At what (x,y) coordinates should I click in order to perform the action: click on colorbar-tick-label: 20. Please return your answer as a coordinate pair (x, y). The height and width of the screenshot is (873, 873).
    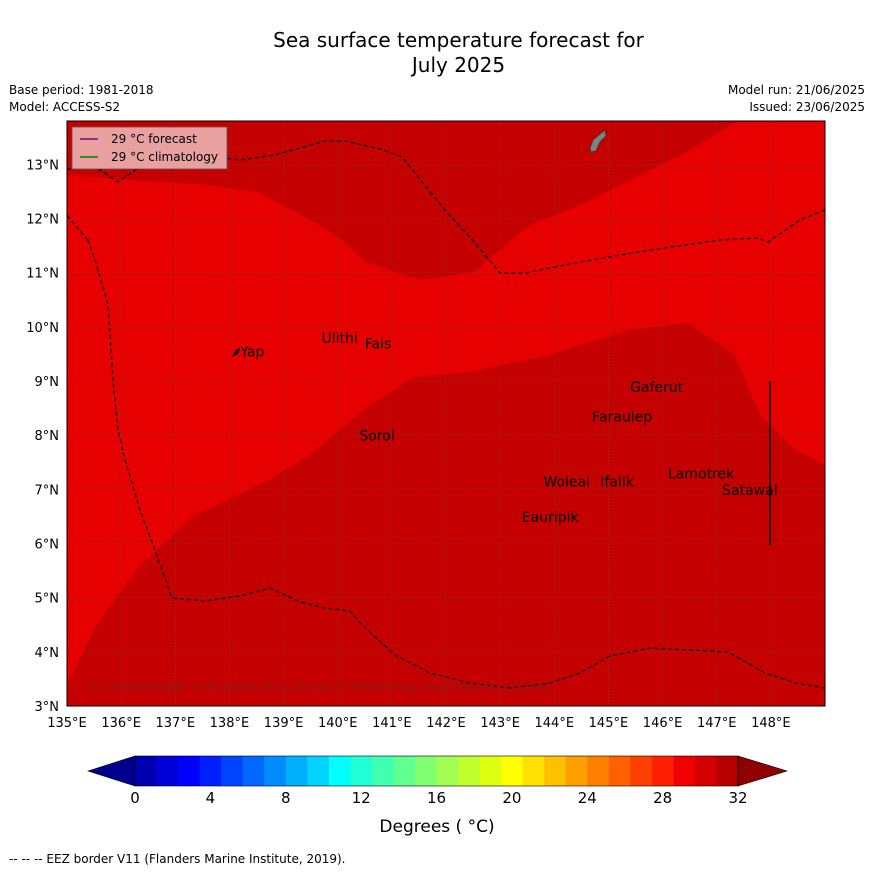
    Looking at the image, I should click on (511, 798).